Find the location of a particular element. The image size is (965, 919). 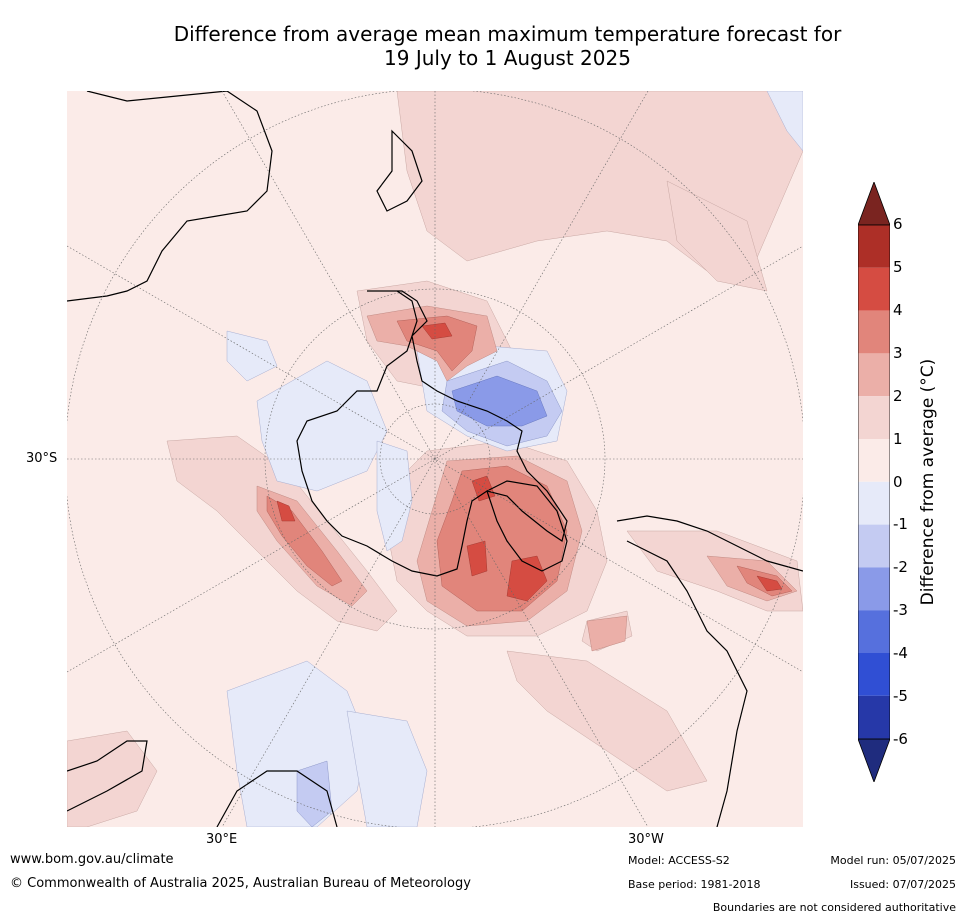

colorbar-tick-3: 3 is located at coordinates (898, 353).